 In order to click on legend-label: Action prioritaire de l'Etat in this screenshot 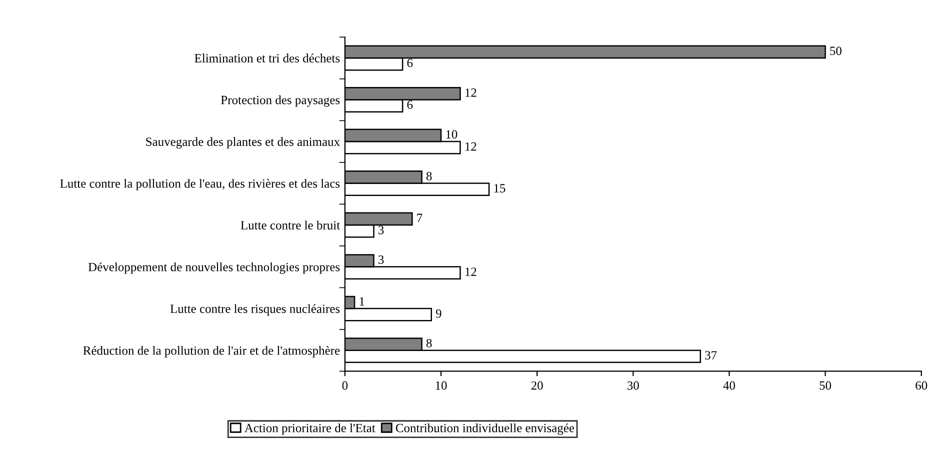, I will do `click(310, 429)`.